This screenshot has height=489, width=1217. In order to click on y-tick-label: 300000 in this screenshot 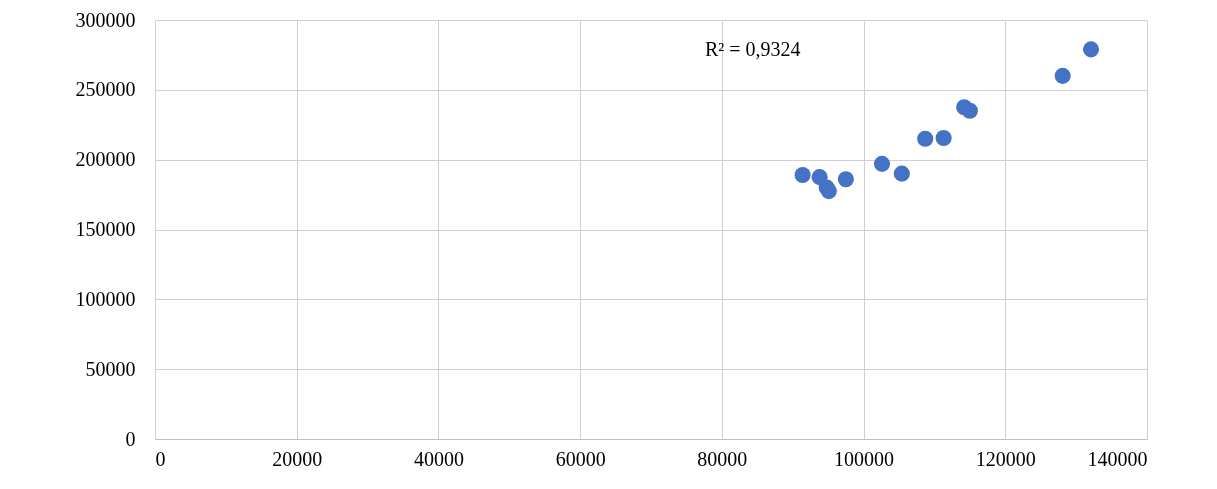, I will do `click(105, 19)`.